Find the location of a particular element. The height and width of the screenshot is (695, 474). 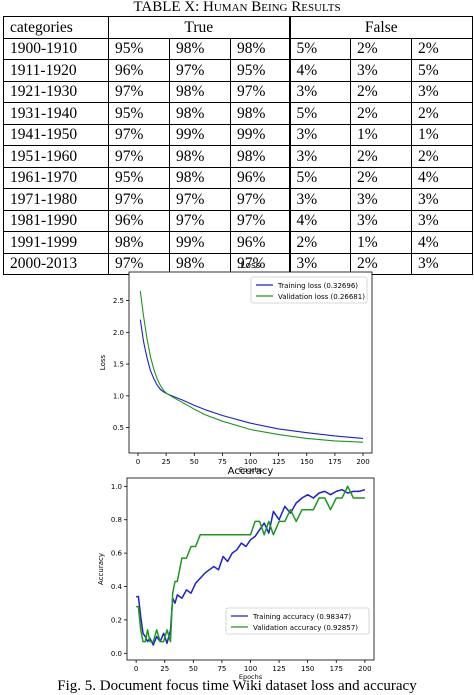

table-row: 1961-1970 95% 98% 96% 5% 2% 4% is located at coordinates (238, 177).